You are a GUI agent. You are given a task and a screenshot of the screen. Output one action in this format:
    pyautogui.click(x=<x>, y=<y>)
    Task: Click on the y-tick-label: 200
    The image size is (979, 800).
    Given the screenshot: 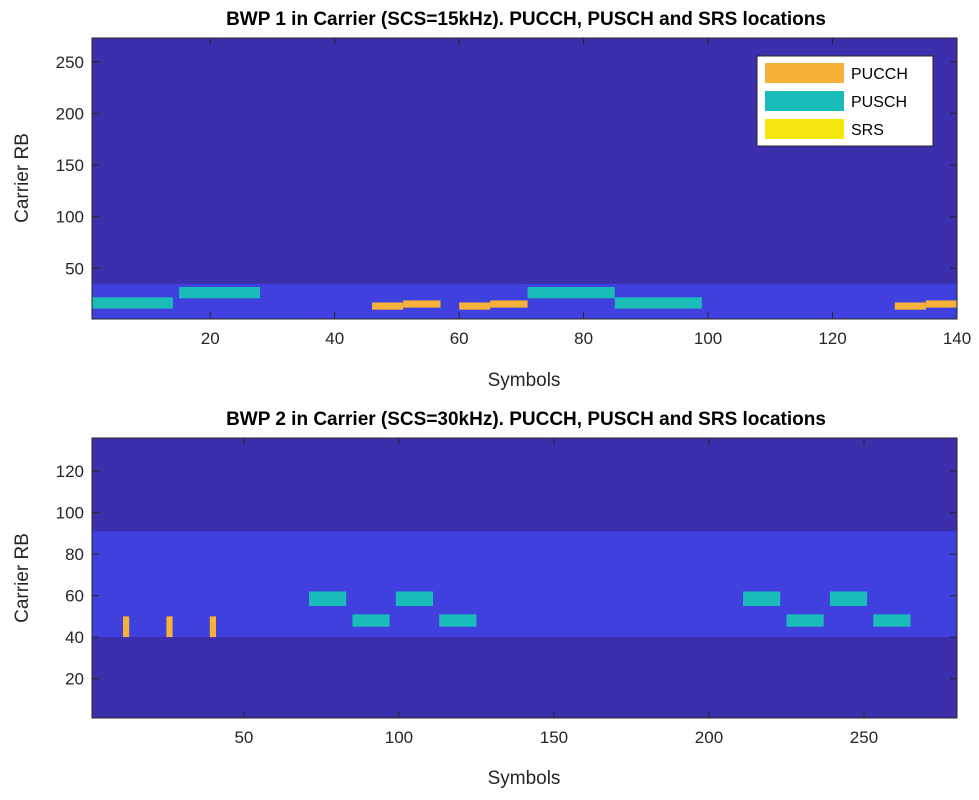 What is the action you would take?
    pyautogui.click(x=70, y=113)
    